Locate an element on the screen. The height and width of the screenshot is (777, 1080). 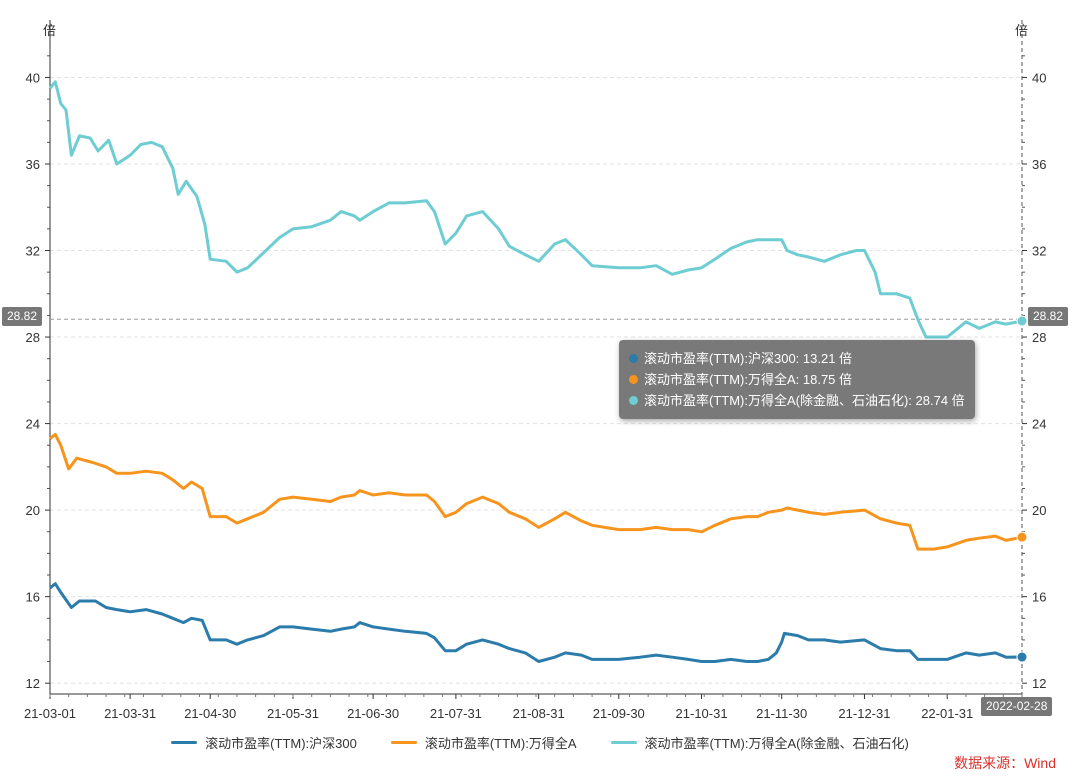
legend-item-wind-all-a-ex: 滚动市盈率(TTM):万得全A(除金融、石油石化) is located at coordinates (759, 742).